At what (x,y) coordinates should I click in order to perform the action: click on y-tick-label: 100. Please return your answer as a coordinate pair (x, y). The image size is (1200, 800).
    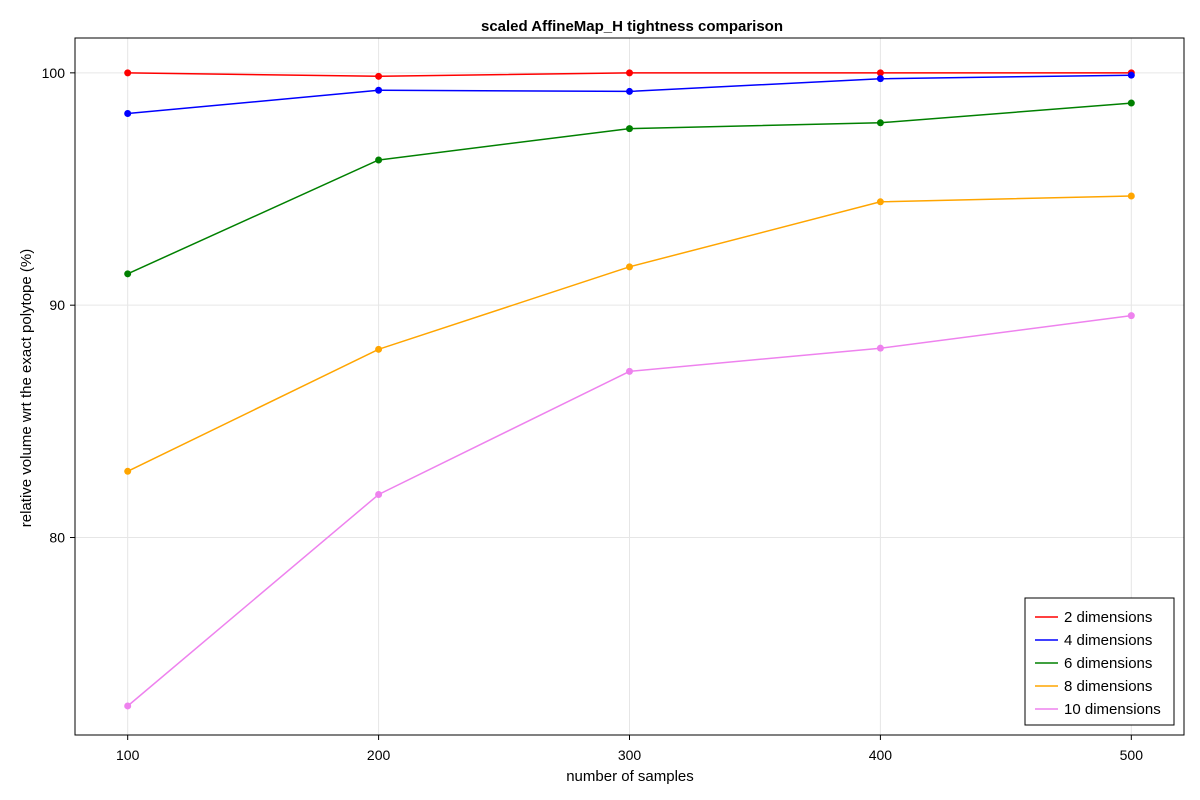
    Looking at the image, I should click on (54, 73).